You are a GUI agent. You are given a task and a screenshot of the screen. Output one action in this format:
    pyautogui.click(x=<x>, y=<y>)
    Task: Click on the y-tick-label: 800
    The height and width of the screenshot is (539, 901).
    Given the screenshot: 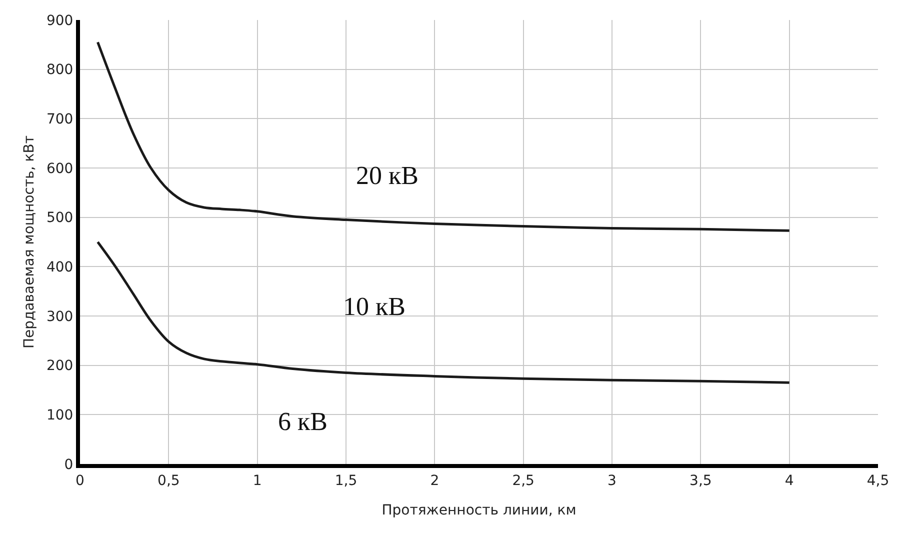 What is the action you would take?
    pyautogui.click(x=60, y=70)
    